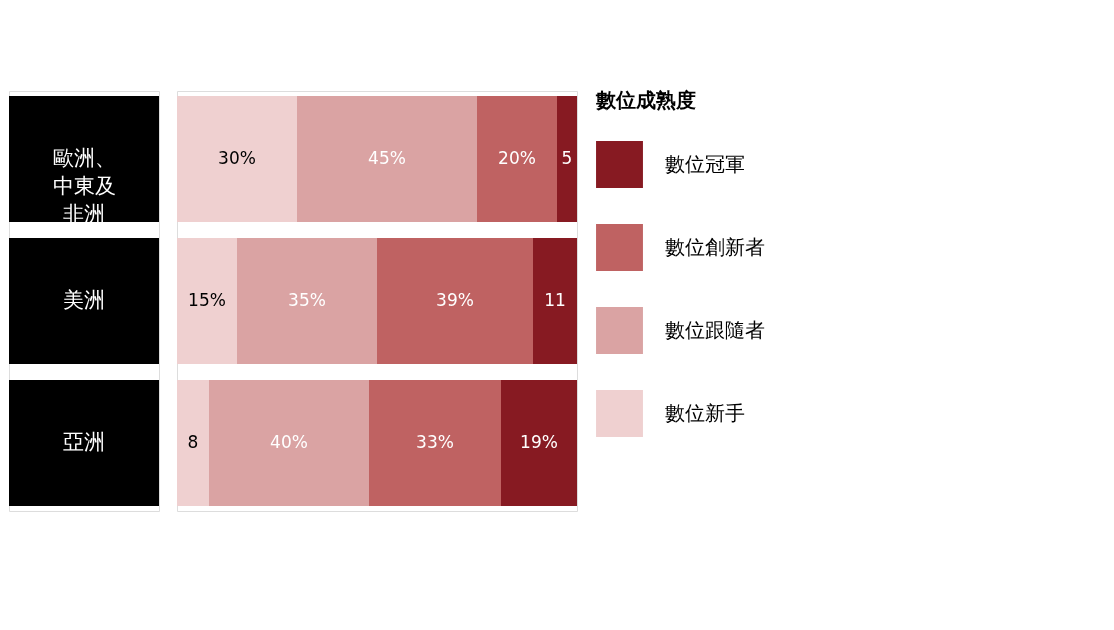 The image size is (1114, 630). What do you see at coordinates (715, 329) in the screenshot?
I see `legend-label: 數位跟隨者` at bounding box center [715, 329].